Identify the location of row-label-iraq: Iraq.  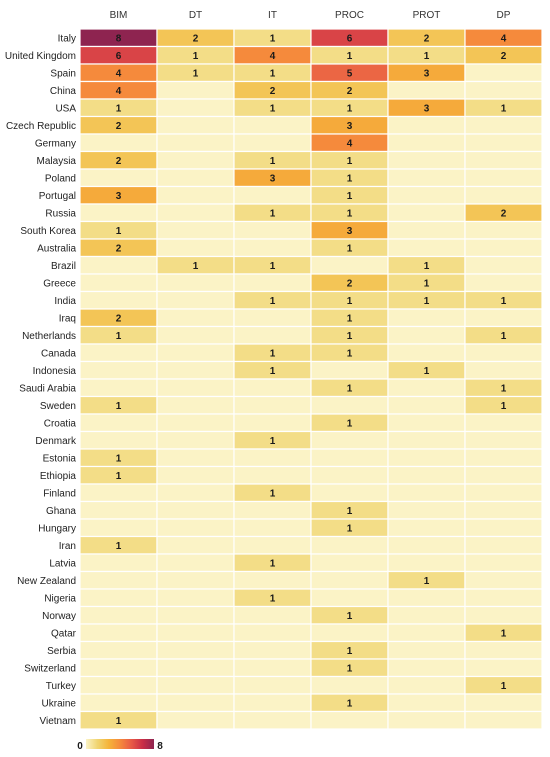
(67, 318).